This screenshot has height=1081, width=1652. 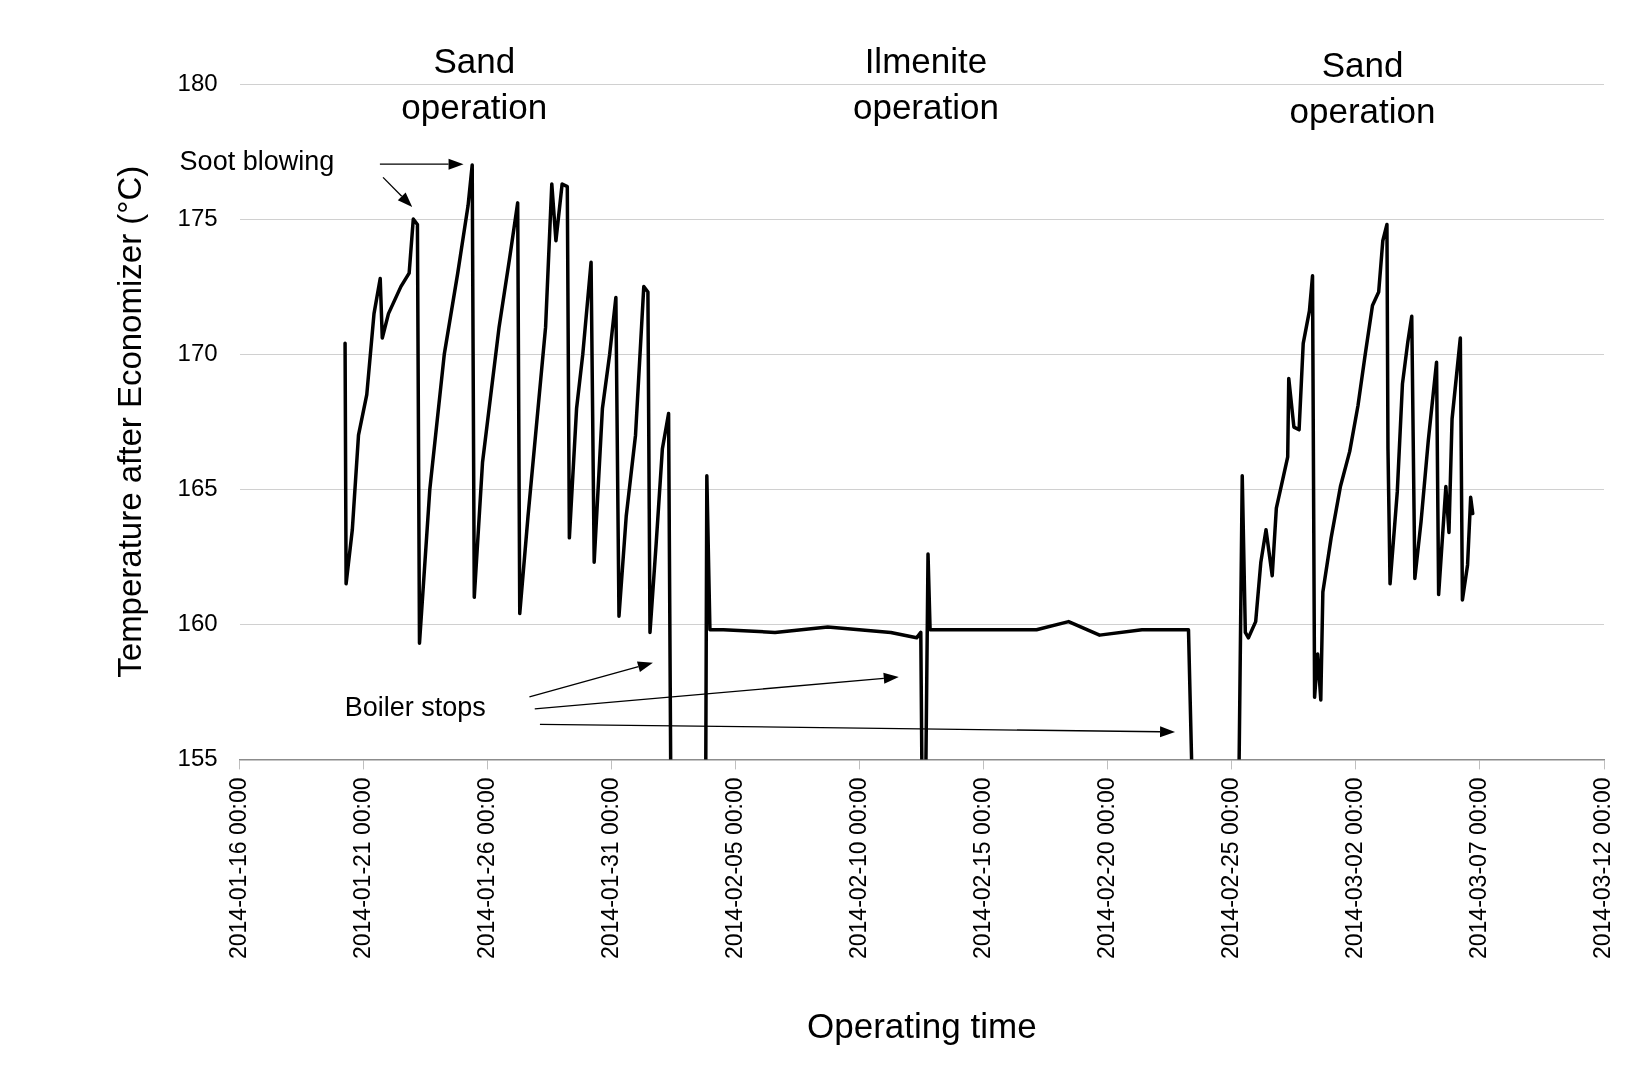 What do you see at coordinates (922, 1025) in the screenshot?
I see `x-axis-title: Operating time` at bounding box center [922, 1025].